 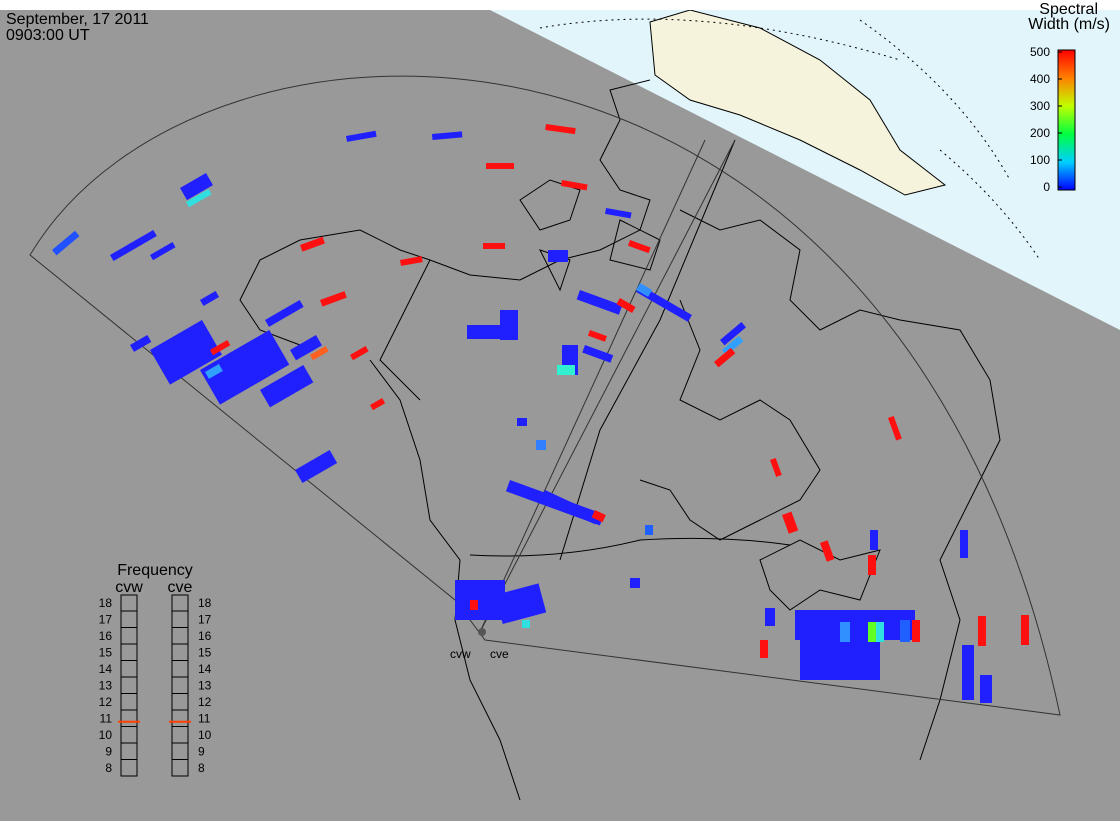 I want to click on frequency-radar: cve, so click(x=180, y=587).